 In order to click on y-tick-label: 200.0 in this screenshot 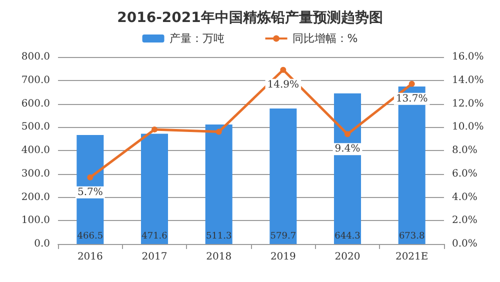, I will do `click(35, 197)`.